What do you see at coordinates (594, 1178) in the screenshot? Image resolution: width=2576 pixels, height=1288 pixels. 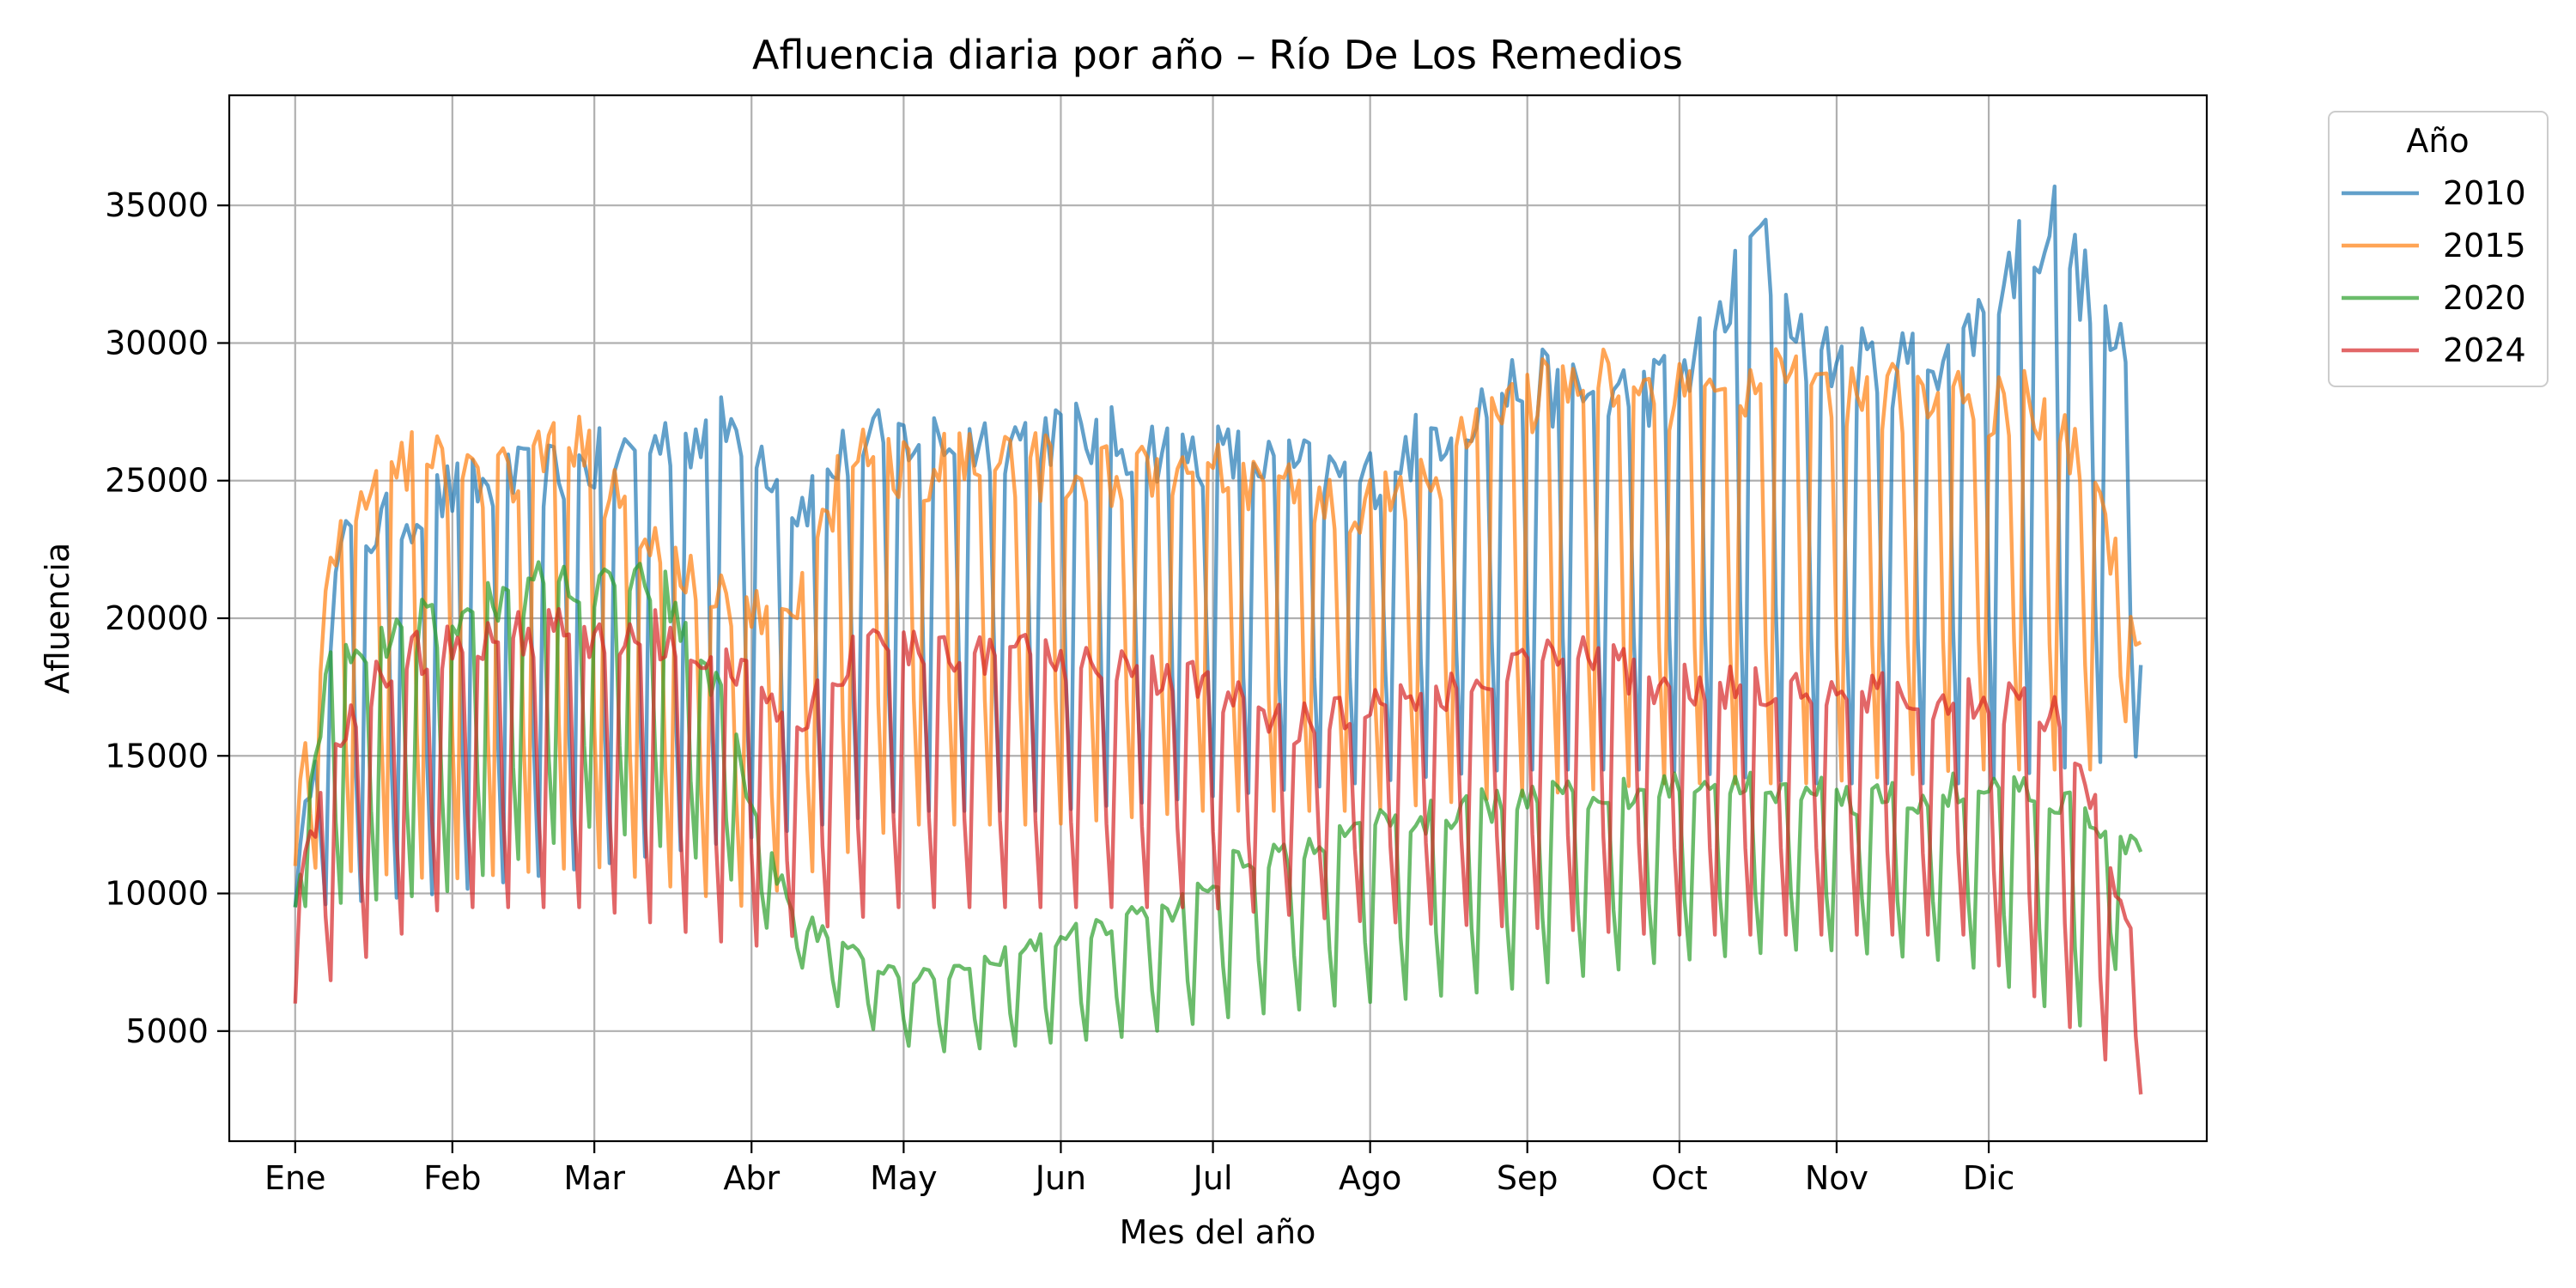 I see `x-tick-label: Mar` at bounding box center [594, 1178].